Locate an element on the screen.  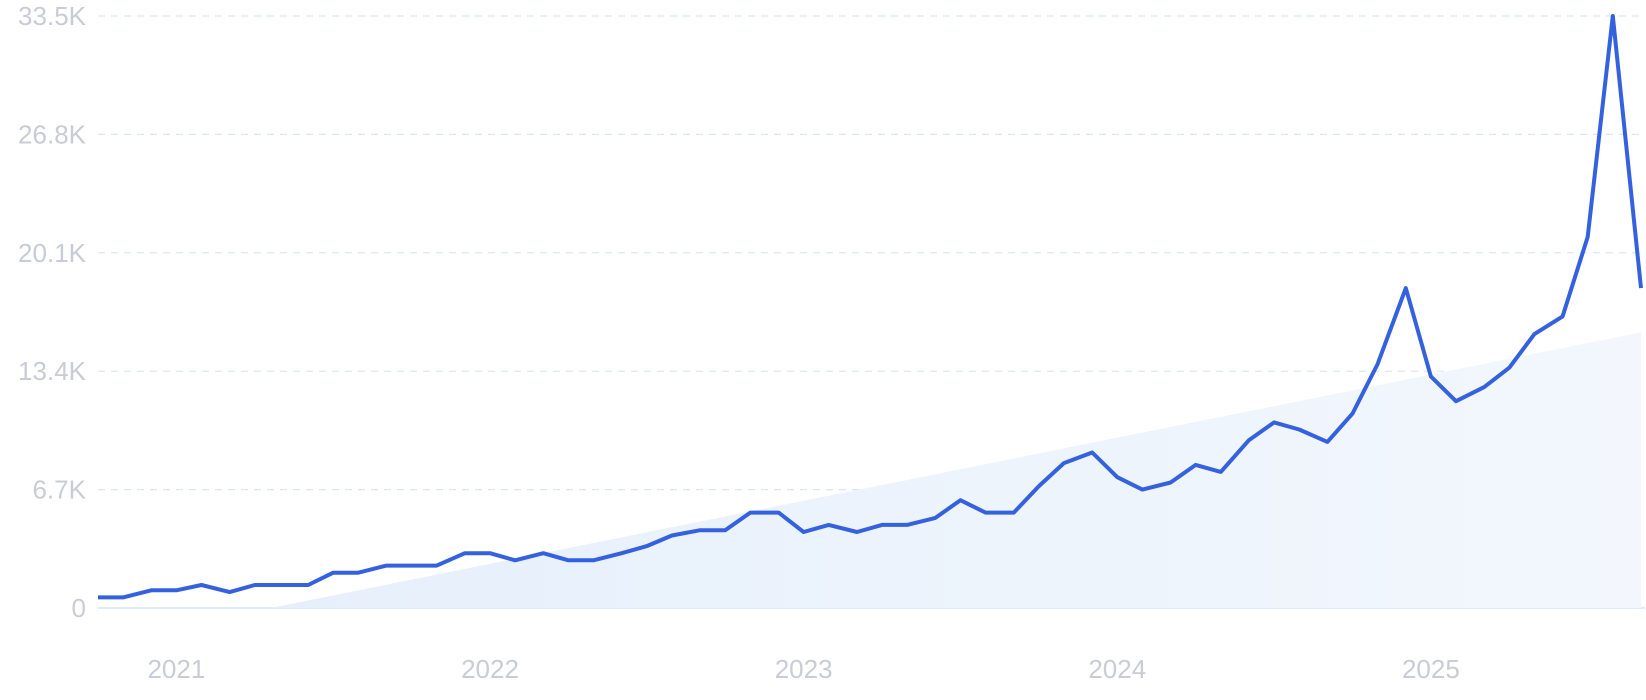
x-tick-label: 2022 is located at coordinates (490, 669).